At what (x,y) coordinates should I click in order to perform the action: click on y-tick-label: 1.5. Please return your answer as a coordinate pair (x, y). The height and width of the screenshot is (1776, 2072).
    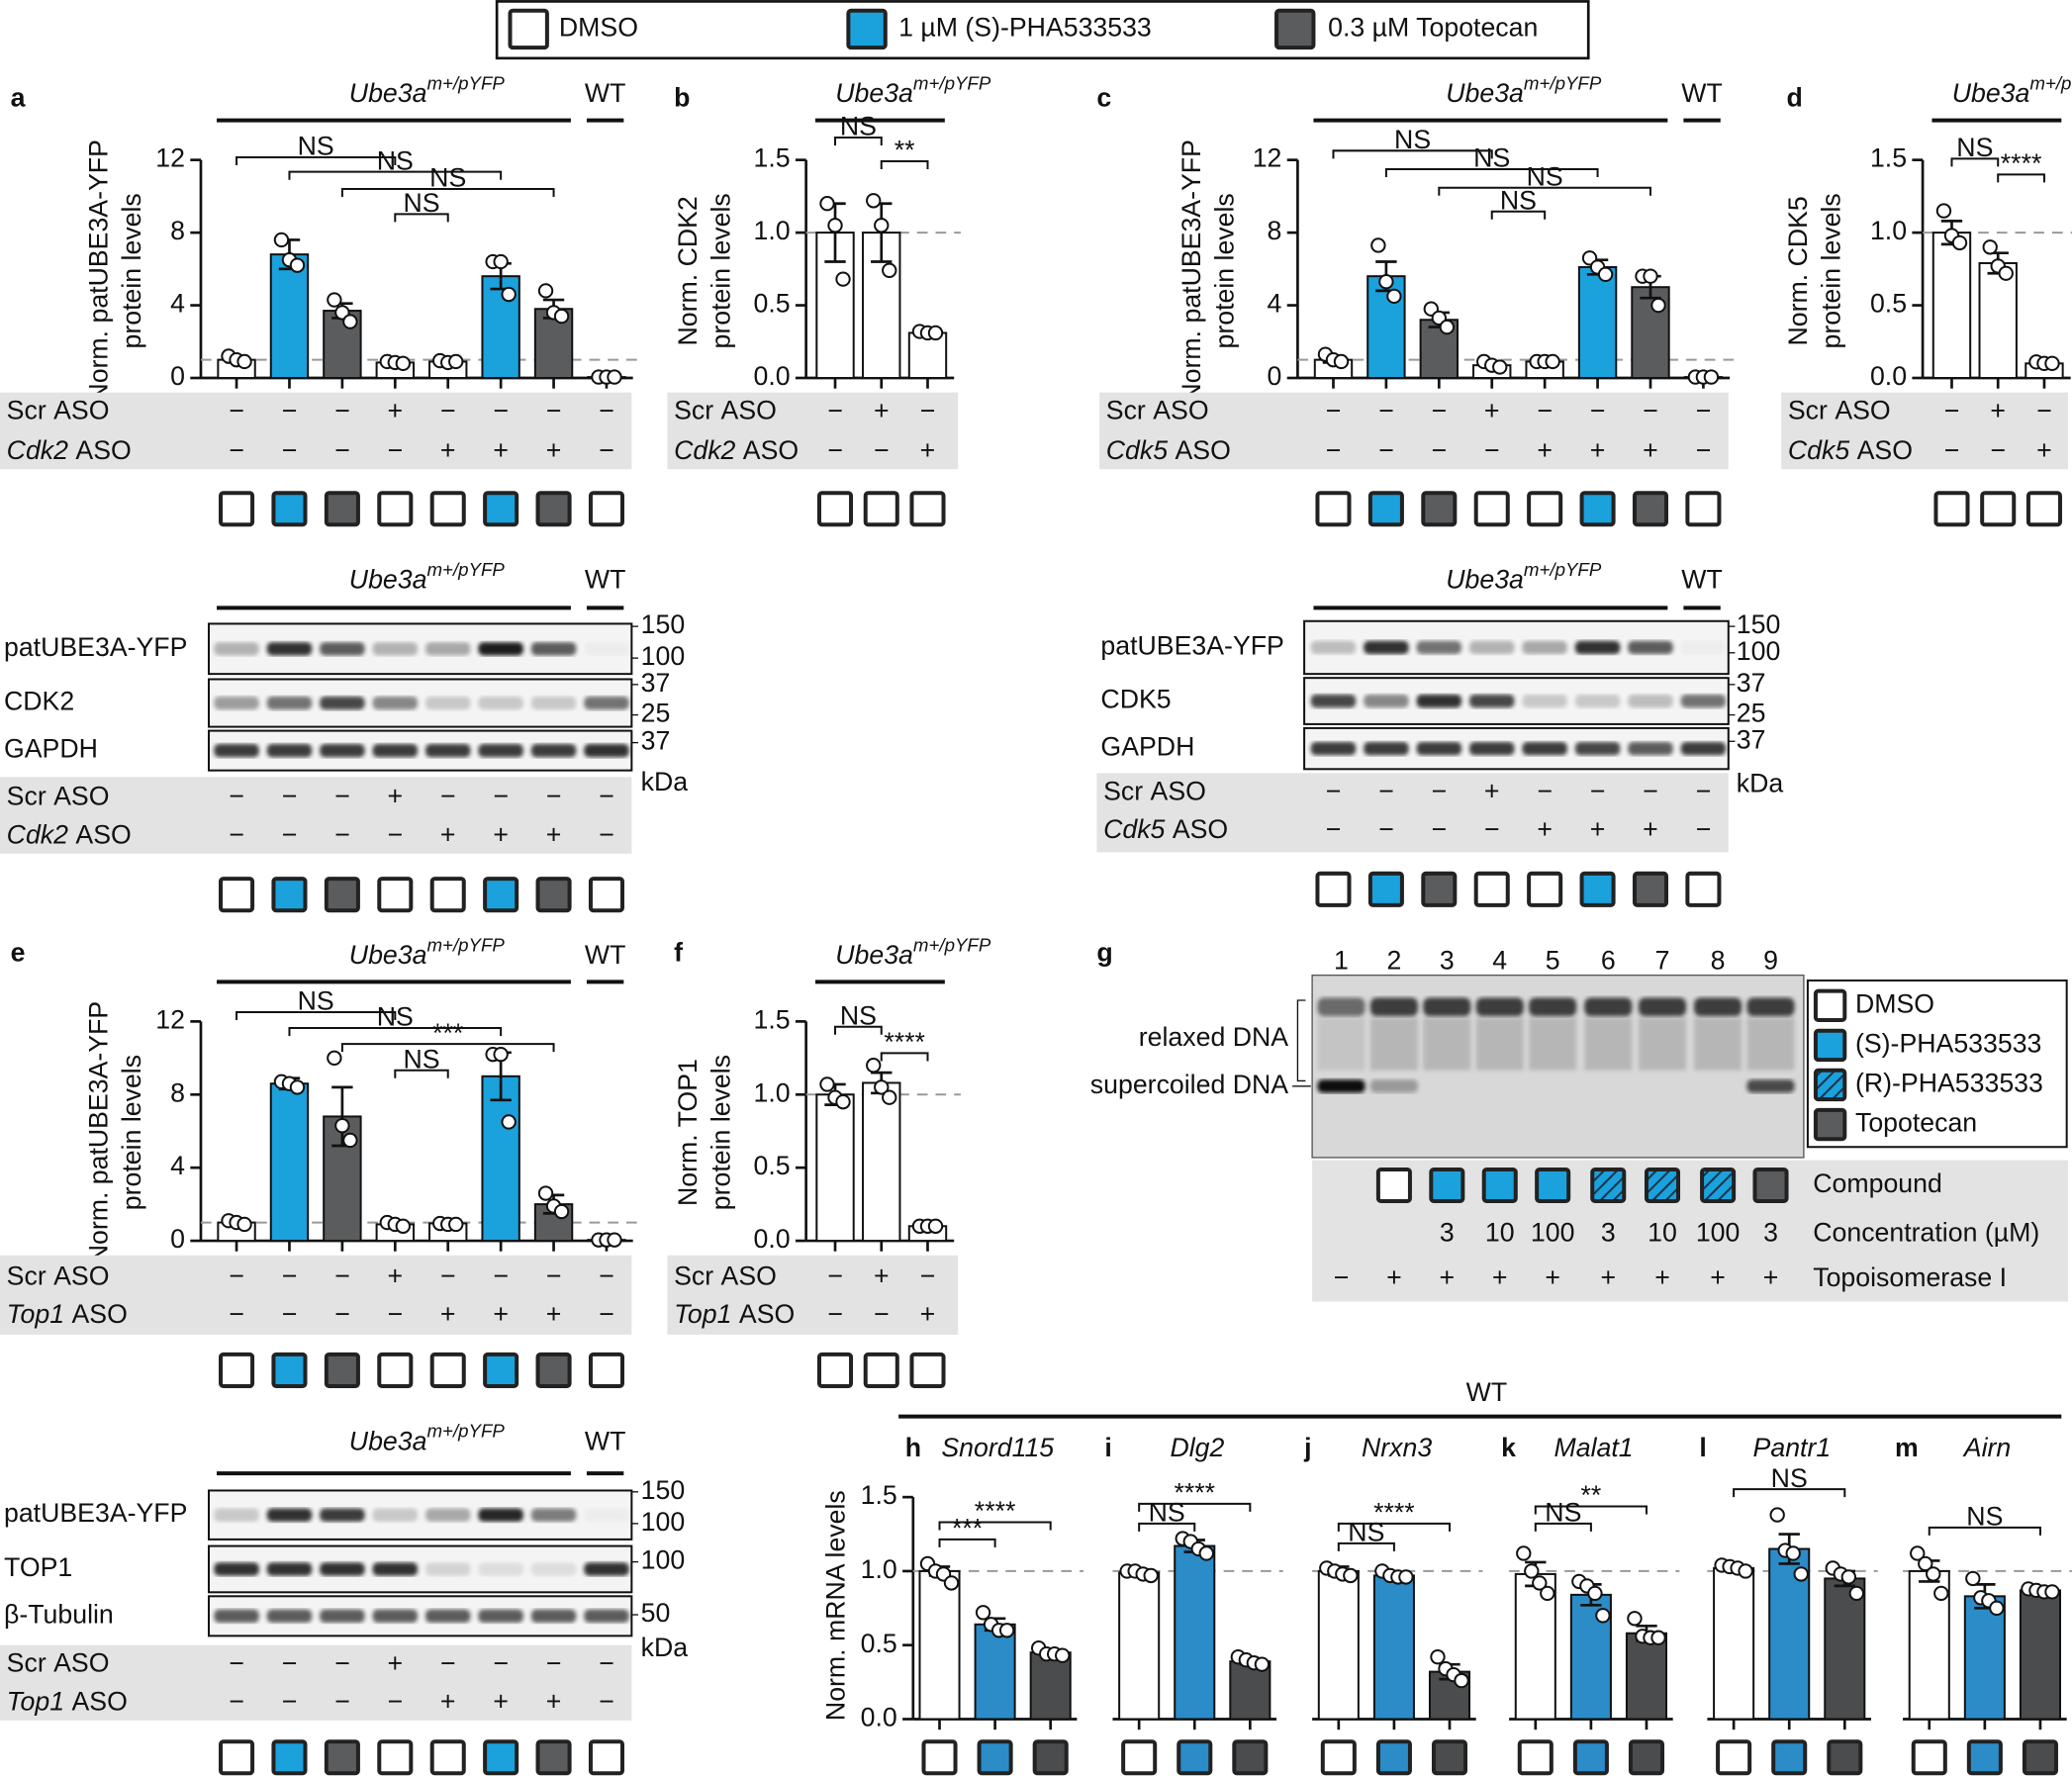
    Looking at the image, I should click on (771, 158).